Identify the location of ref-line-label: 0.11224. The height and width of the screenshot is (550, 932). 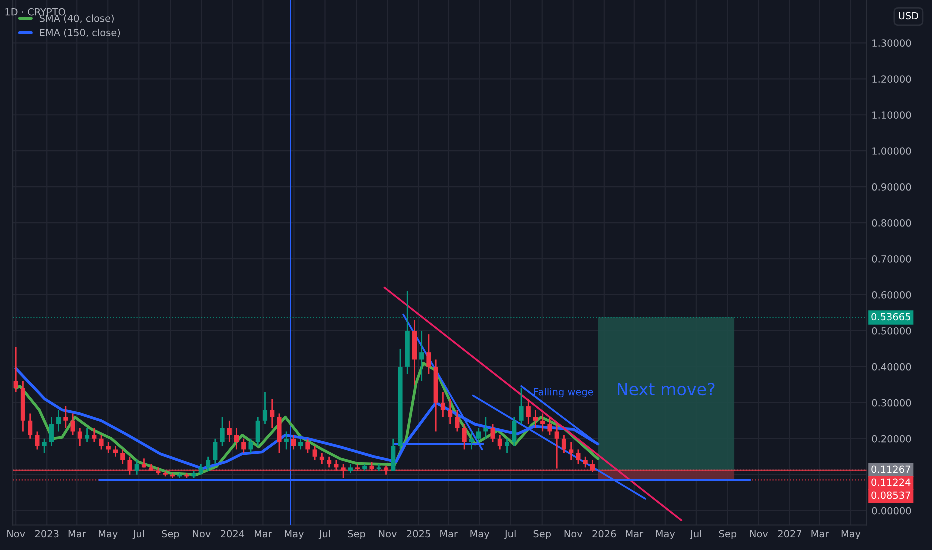
(891, 482).